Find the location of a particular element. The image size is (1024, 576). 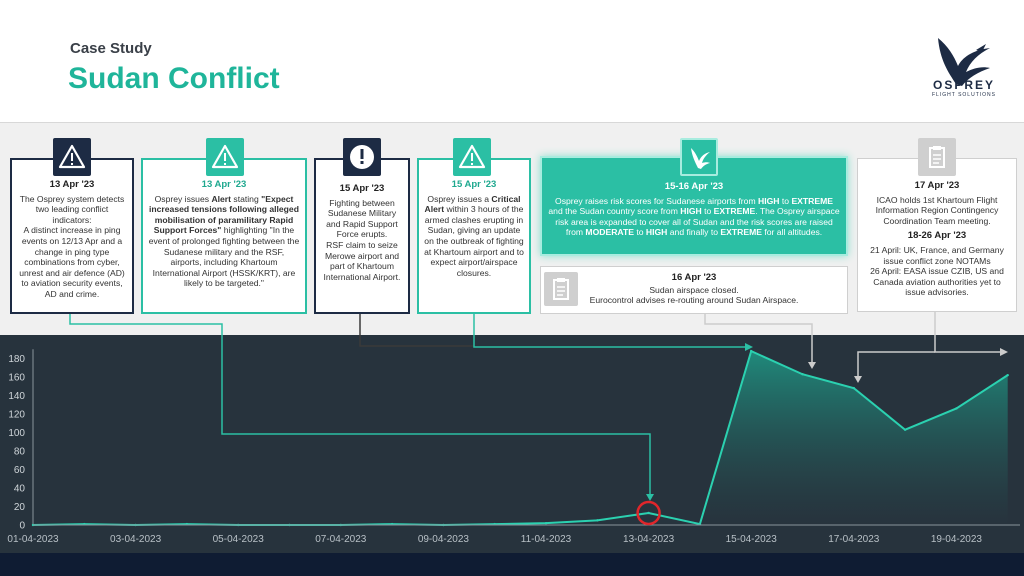

x-tick-label: 01-04-2023 is located at coordinates (33, 539).